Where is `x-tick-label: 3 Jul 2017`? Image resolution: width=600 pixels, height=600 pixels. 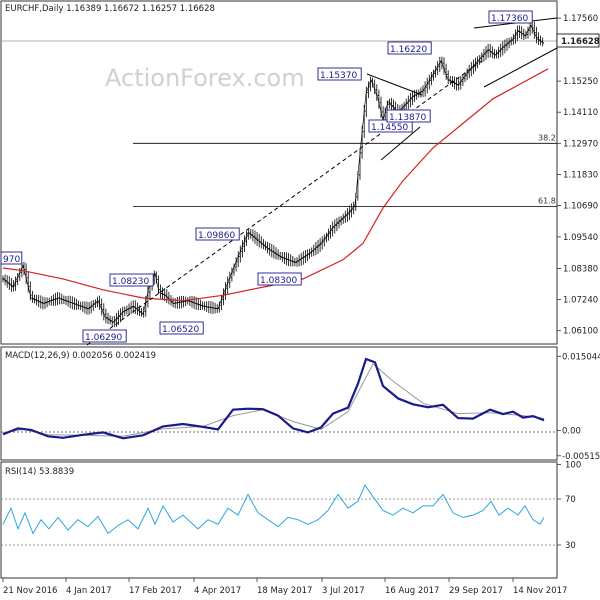
x-tick-label: 3 Jul 2017 is located at coordinates (343, 591).